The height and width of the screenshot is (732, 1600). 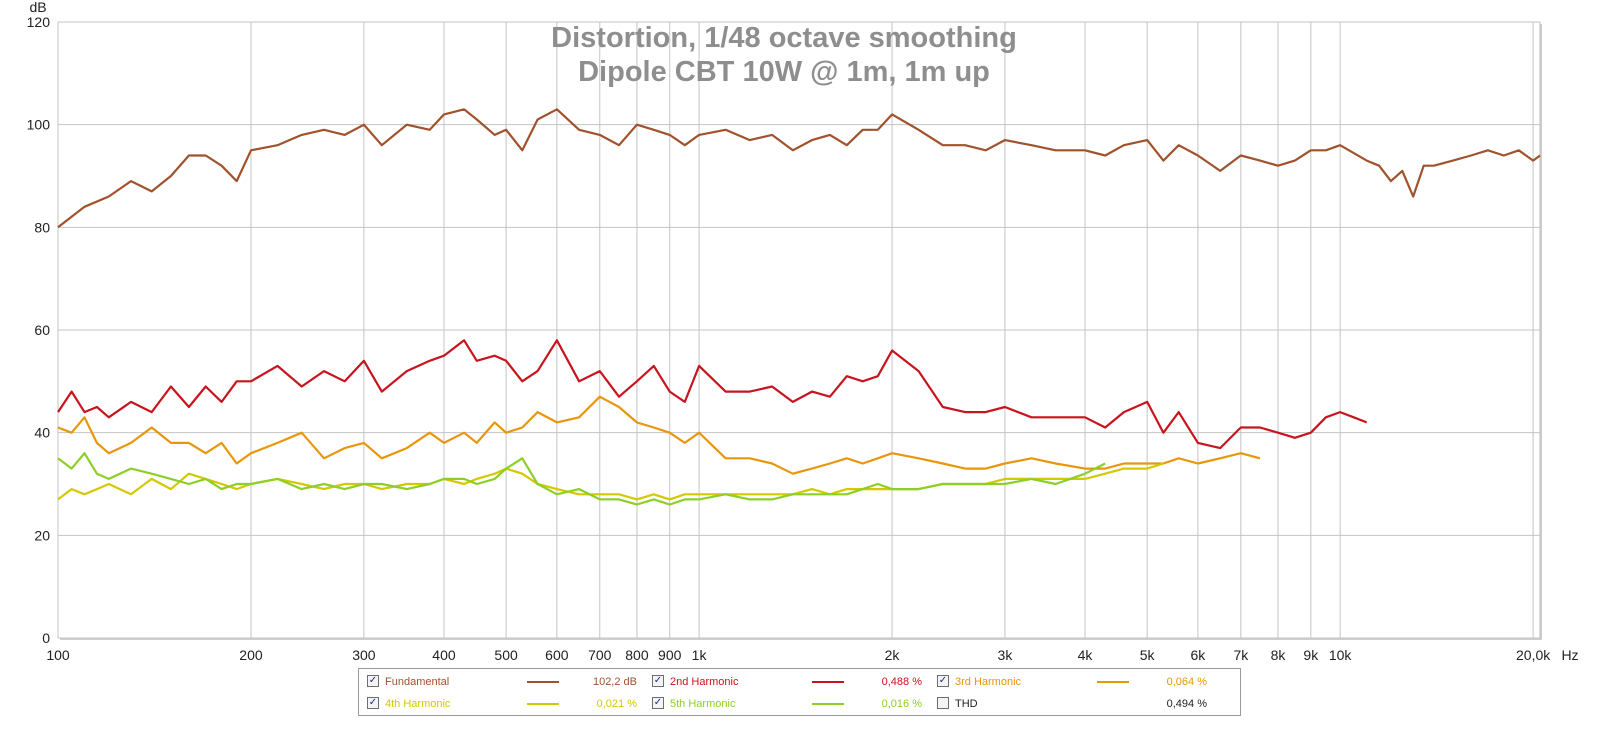 What do you see at coordinates (58, 655) in the screenshot?
I see `x-tick-label: 100` at bounding box center [58, 655].